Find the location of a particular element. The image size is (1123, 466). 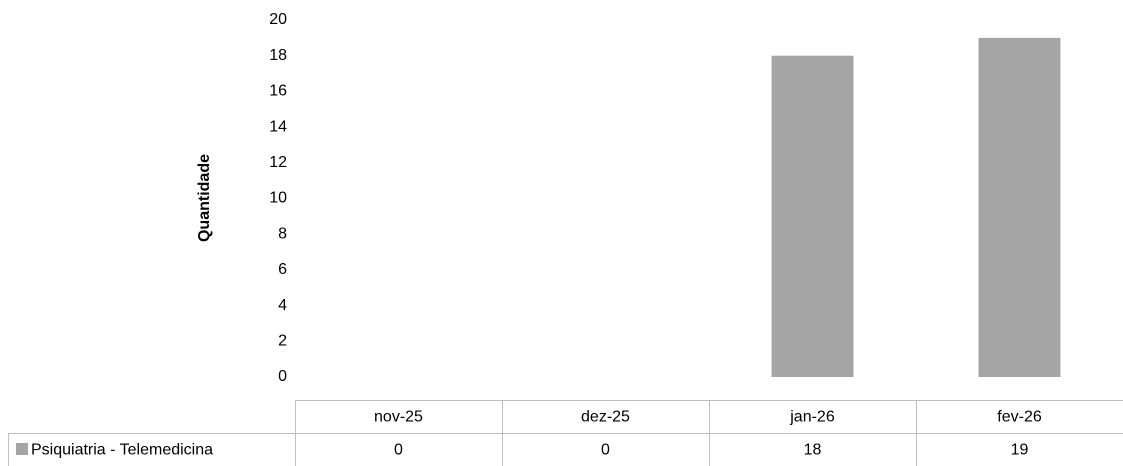

y-tick-label: 20 is located at coordinates (278, 19).